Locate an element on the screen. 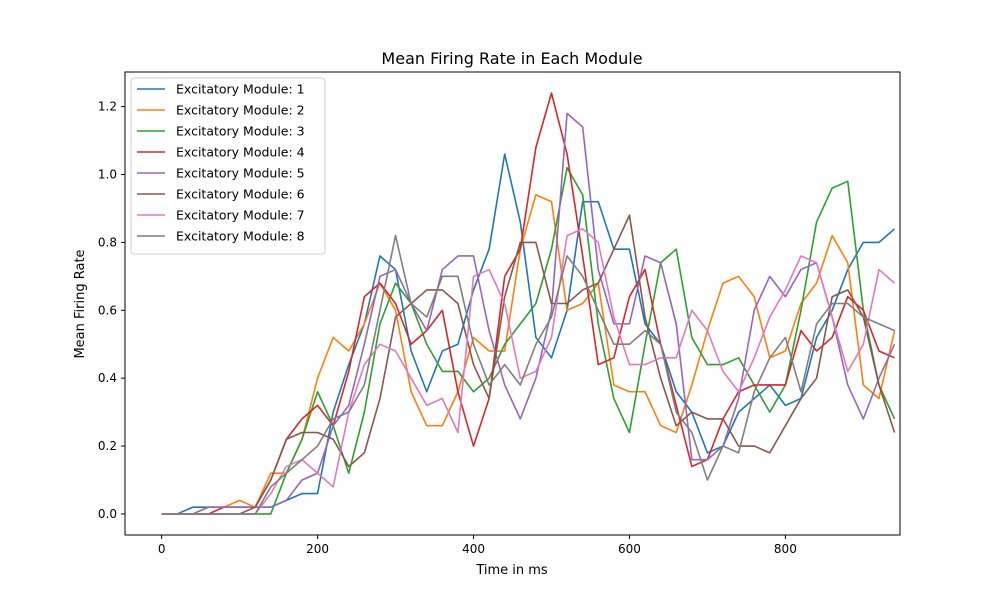  x-tick-label: 0 is located at coordinates (162, 549).